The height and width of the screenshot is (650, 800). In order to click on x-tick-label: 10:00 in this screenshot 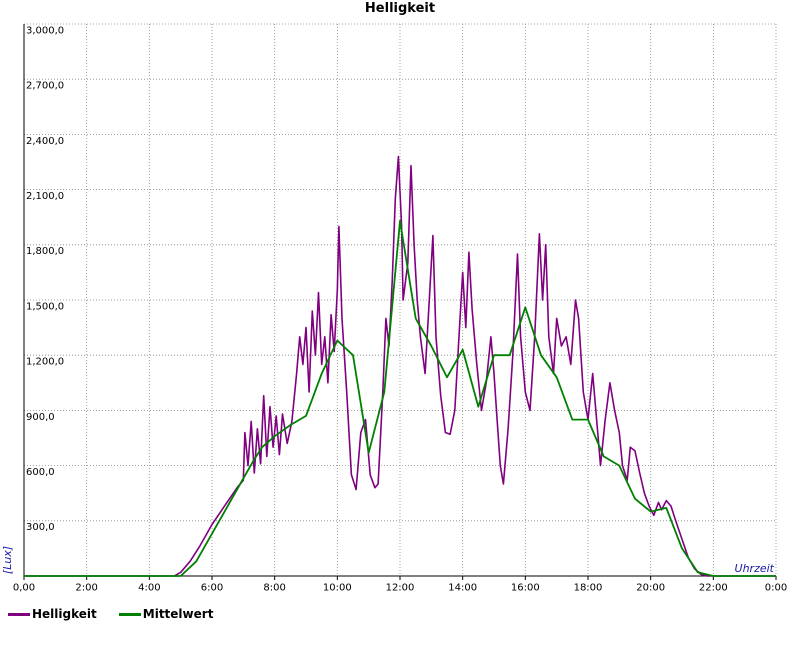, I will do `click(337, 587)`.